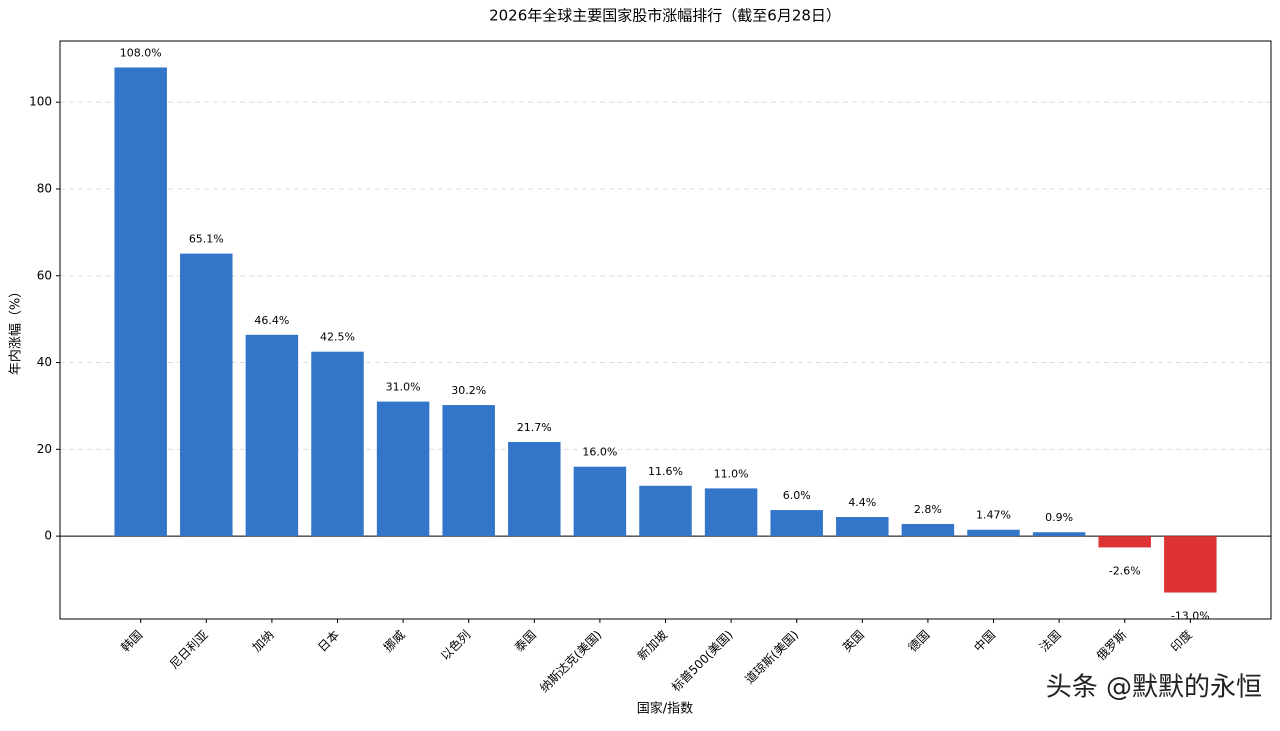 The width and height of the screenshot is (1280, 731). I want to click on y-tick-label: 80, so click(44, 188).